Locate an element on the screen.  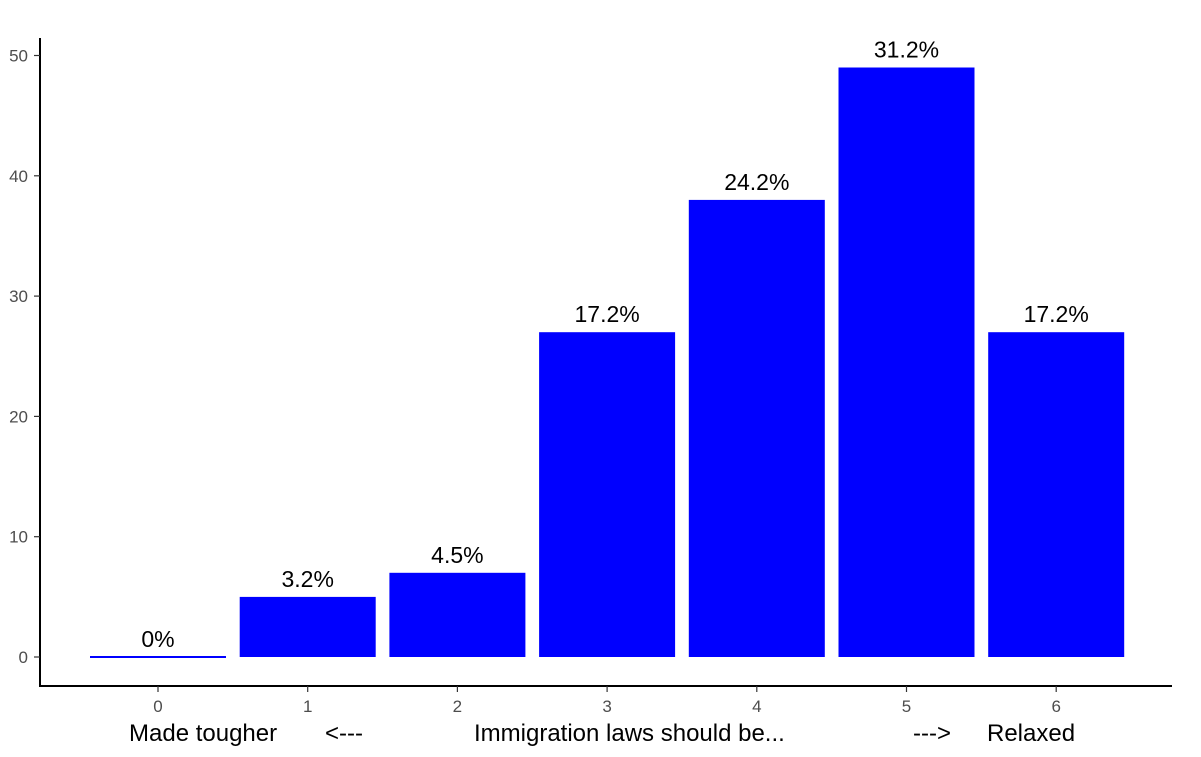
x-tick-label-0: 0 is located at coordinates (157, 706).